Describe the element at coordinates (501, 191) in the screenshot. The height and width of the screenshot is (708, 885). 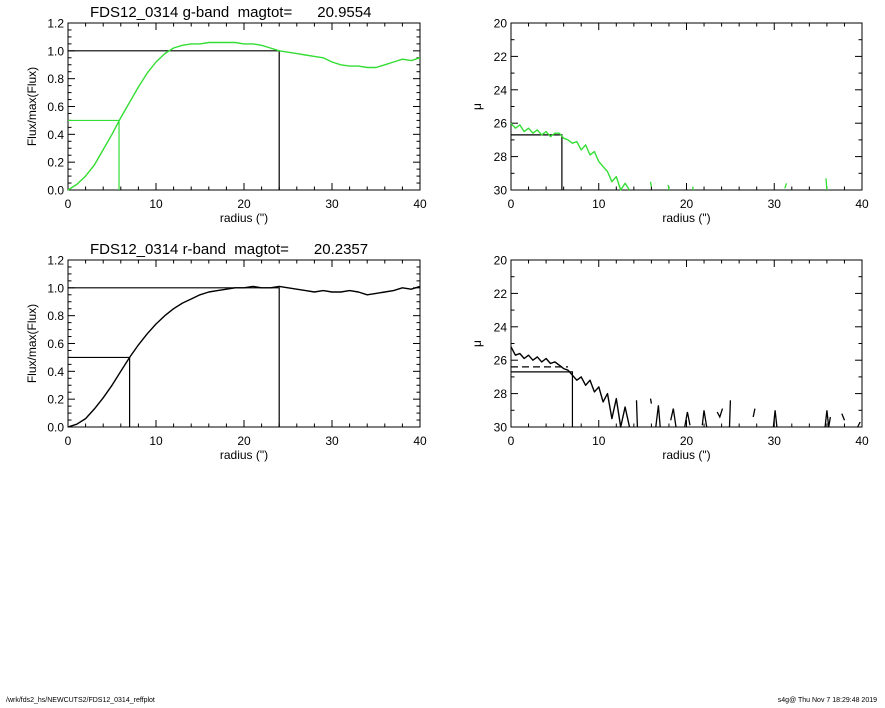
I see `g-profile-ytick-label: 30` at that location.